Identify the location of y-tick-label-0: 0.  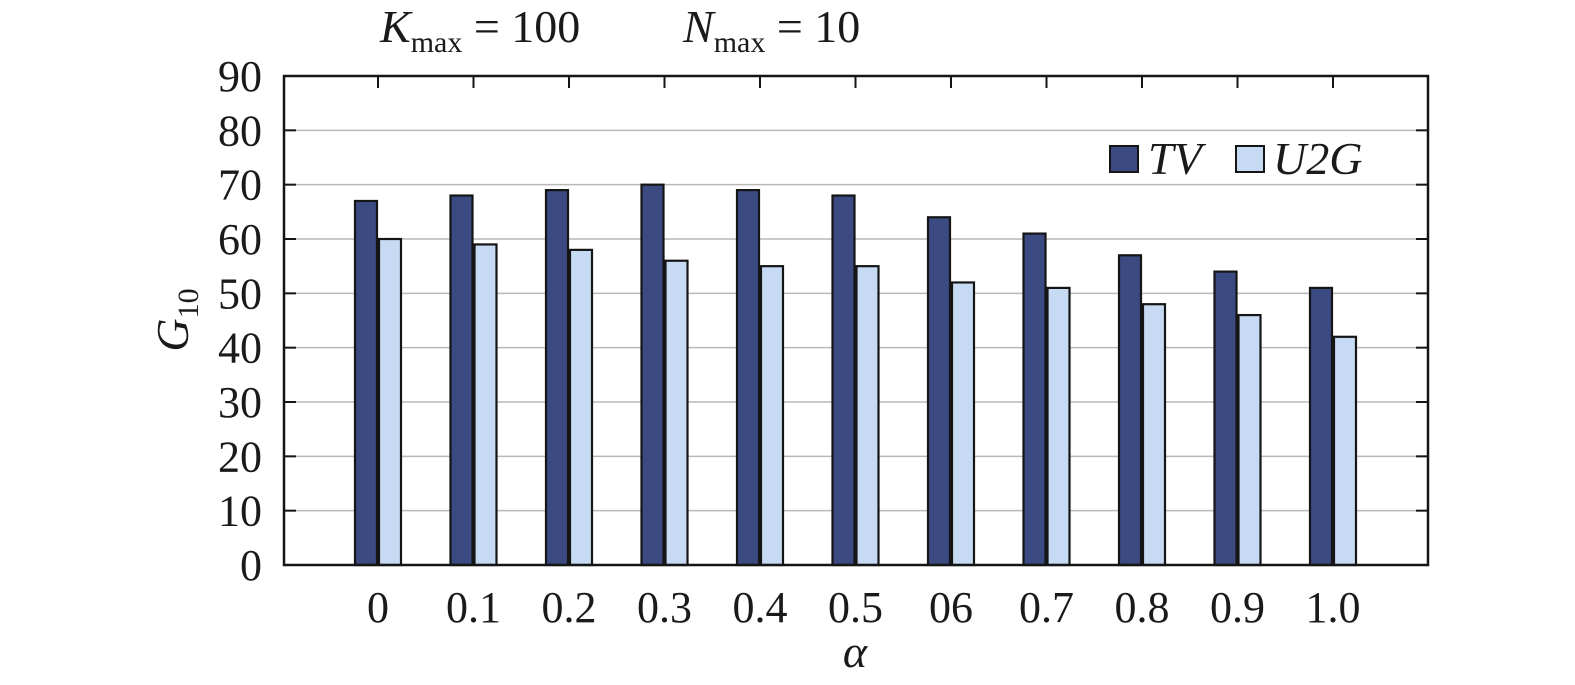
(251, 565).